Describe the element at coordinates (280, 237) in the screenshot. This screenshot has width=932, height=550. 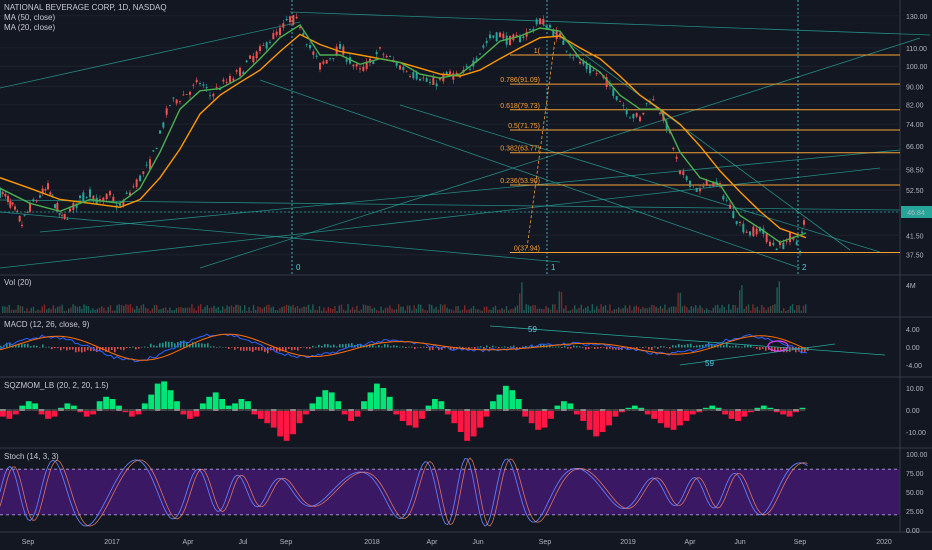
I see `trend-line` at that location.